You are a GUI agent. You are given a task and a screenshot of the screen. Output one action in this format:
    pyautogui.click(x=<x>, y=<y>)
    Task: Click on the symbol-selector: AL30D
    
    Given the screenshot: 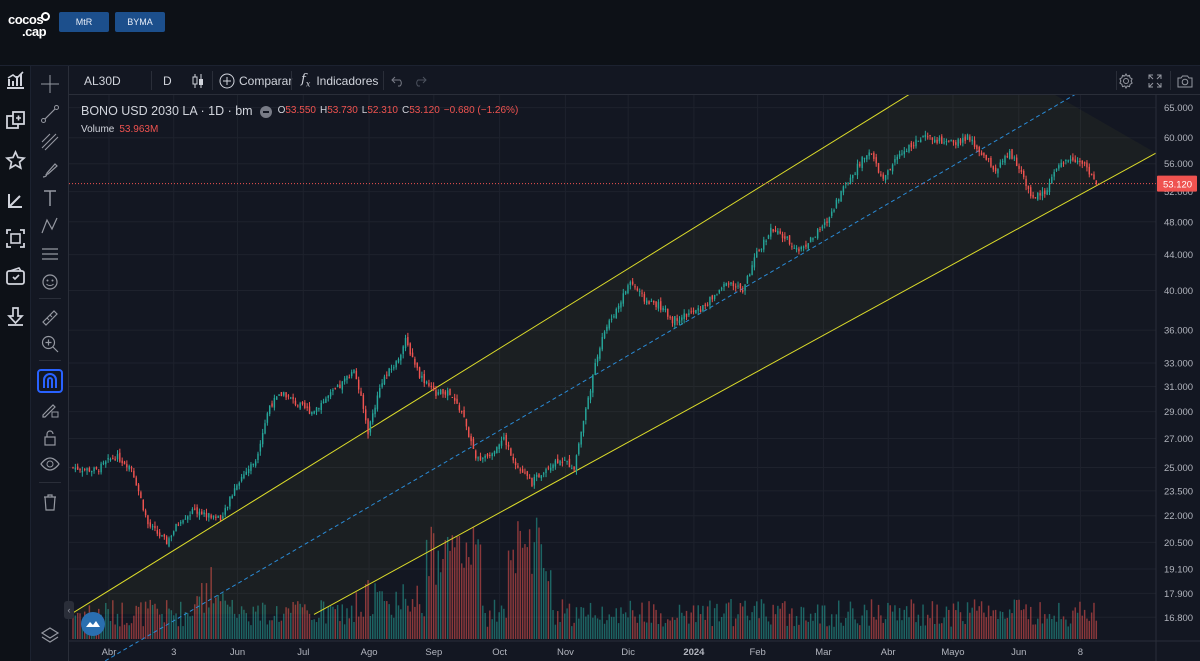 What is the action you would take?
    pyautogui.click(x=102, y=80)
    